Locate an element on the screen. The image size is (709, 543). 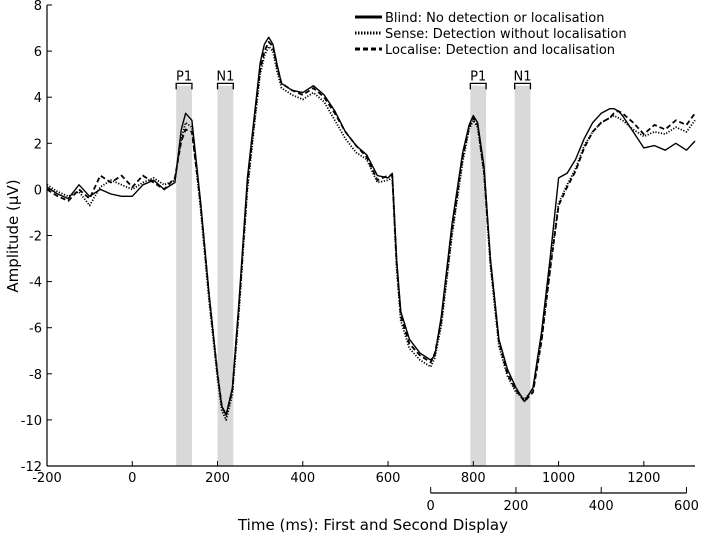
x-tick-label-5: 800 is located at coordinates (473, 478).